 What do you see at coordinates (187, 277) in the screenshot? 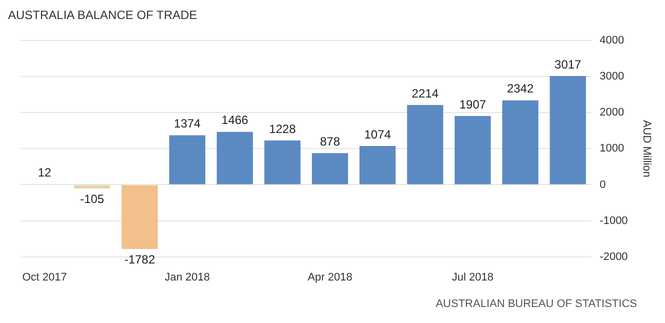
I see `x-tick-label: Jan 2018` at bounding box center [187, 277].